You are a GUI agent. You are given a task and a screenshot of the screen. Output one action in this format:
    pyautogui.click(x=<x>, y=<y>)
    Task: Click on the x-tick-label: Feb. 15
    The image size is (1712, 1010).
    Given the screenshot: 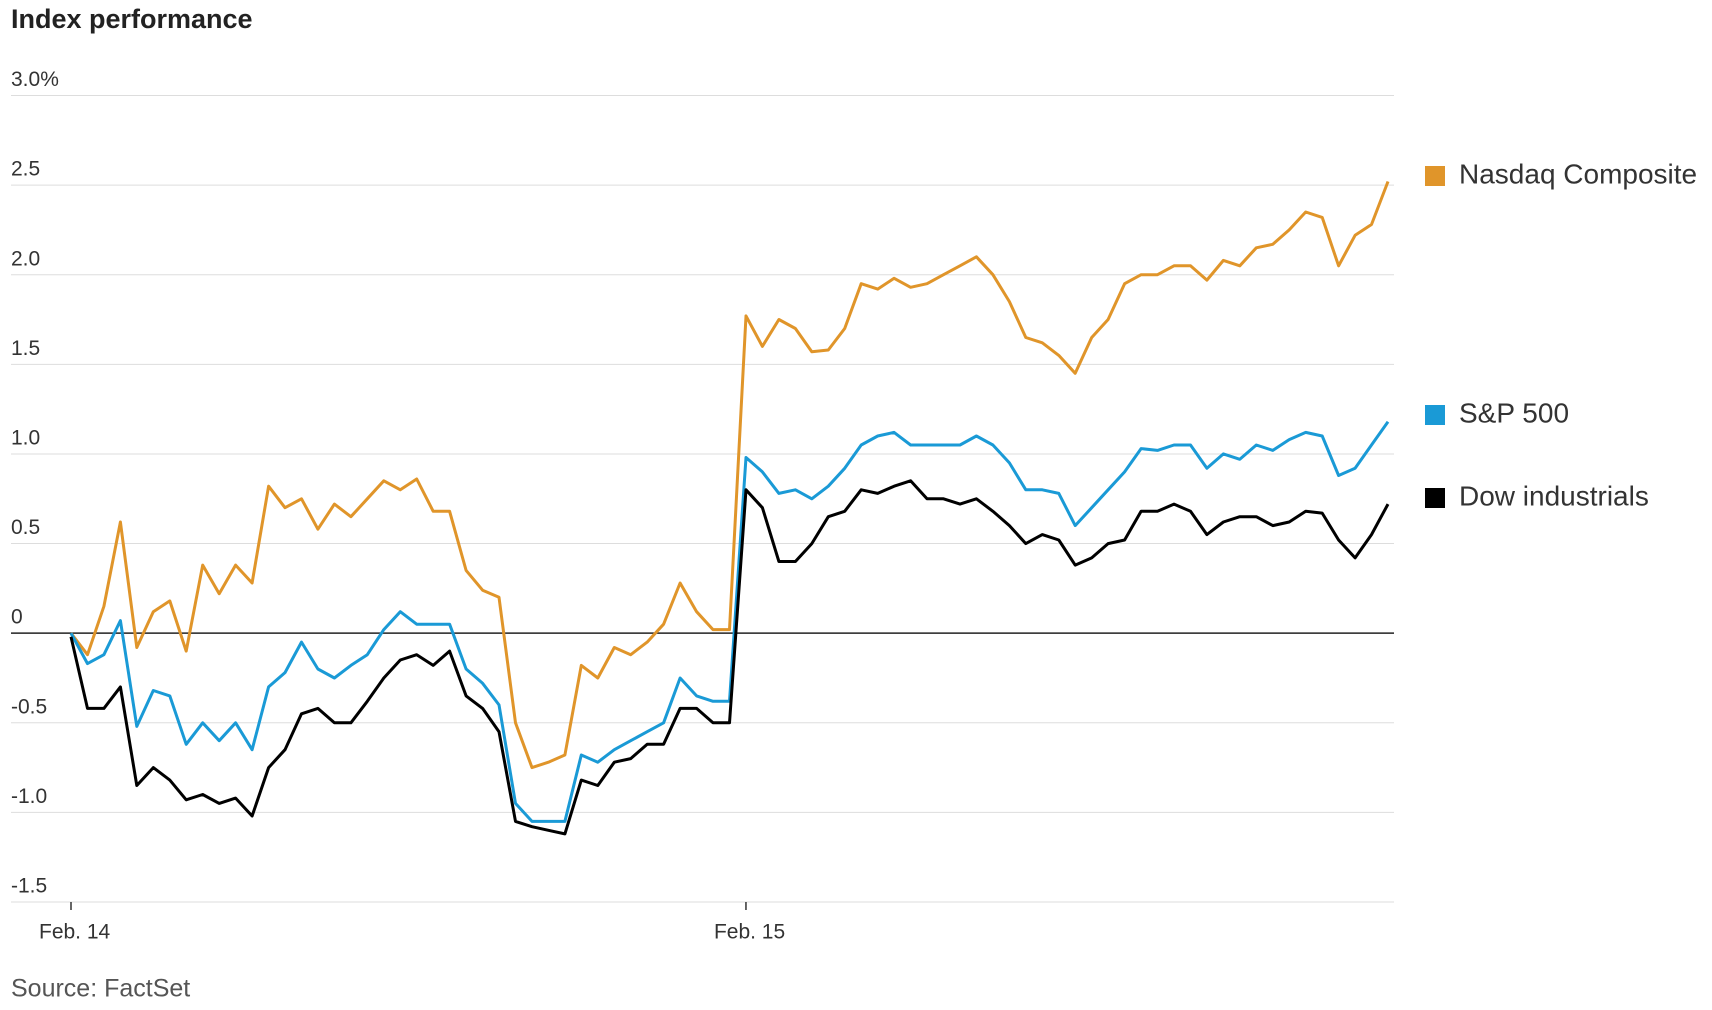 What is the action you would take?
    pyautogui.click(x=749, y=932)
    